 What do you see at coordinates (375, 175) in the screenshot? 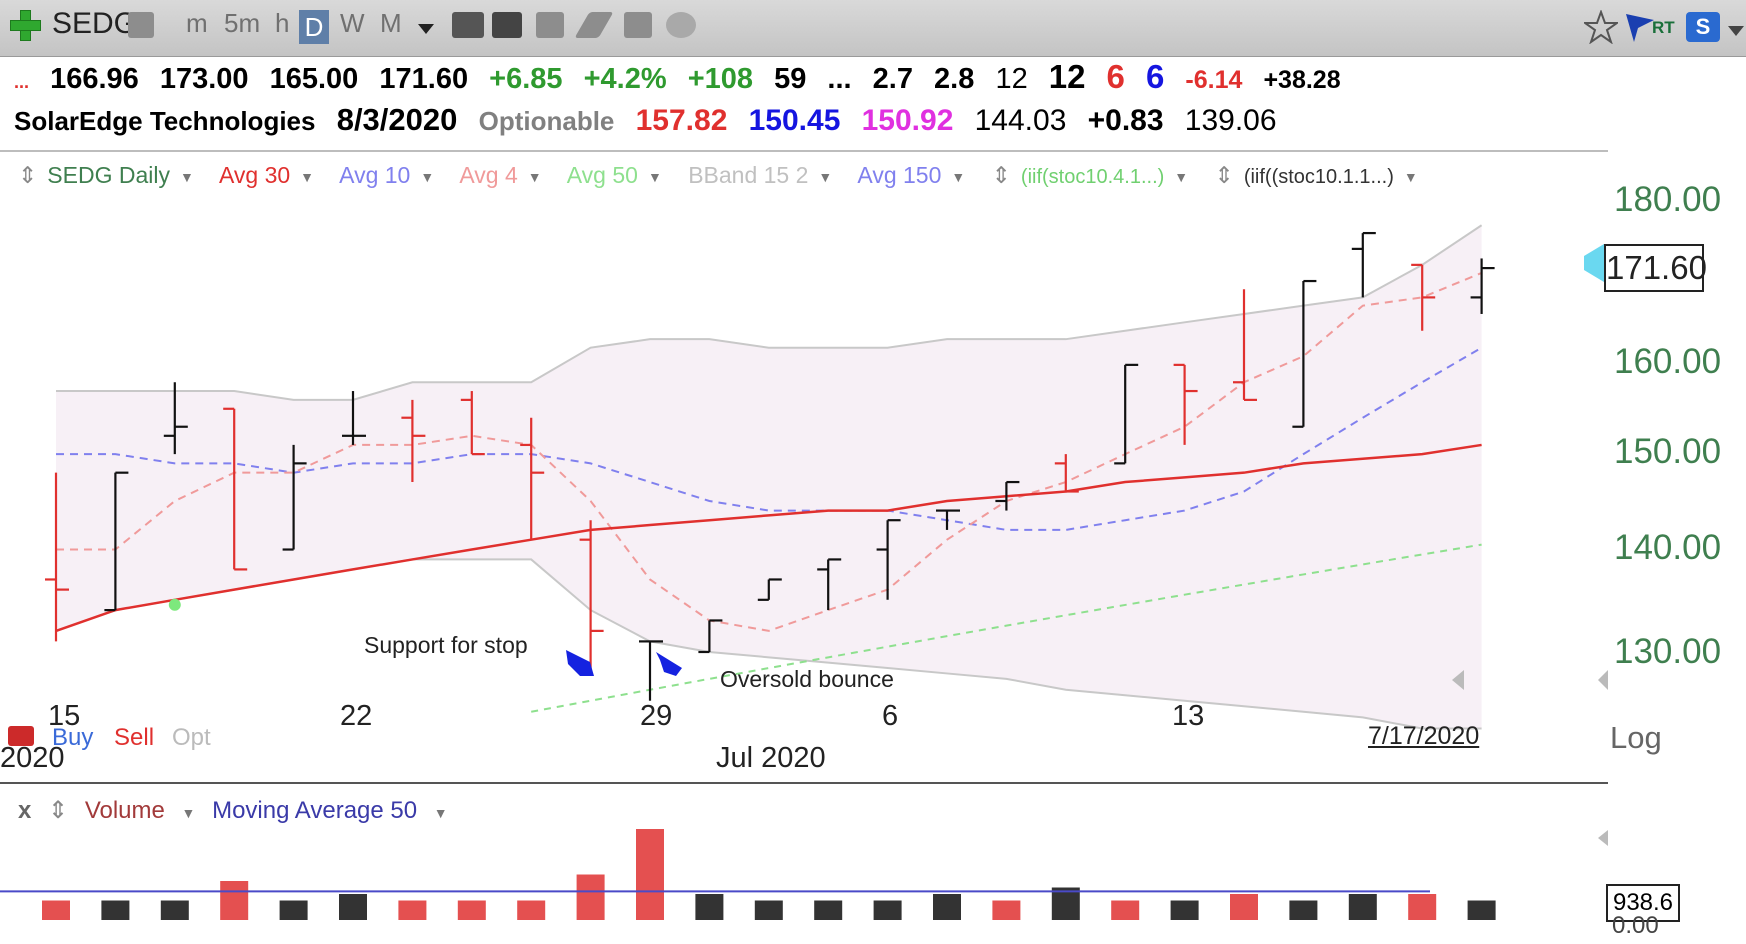
I see `legend-avg10: Avg 10` at bounding box center [375, 175].